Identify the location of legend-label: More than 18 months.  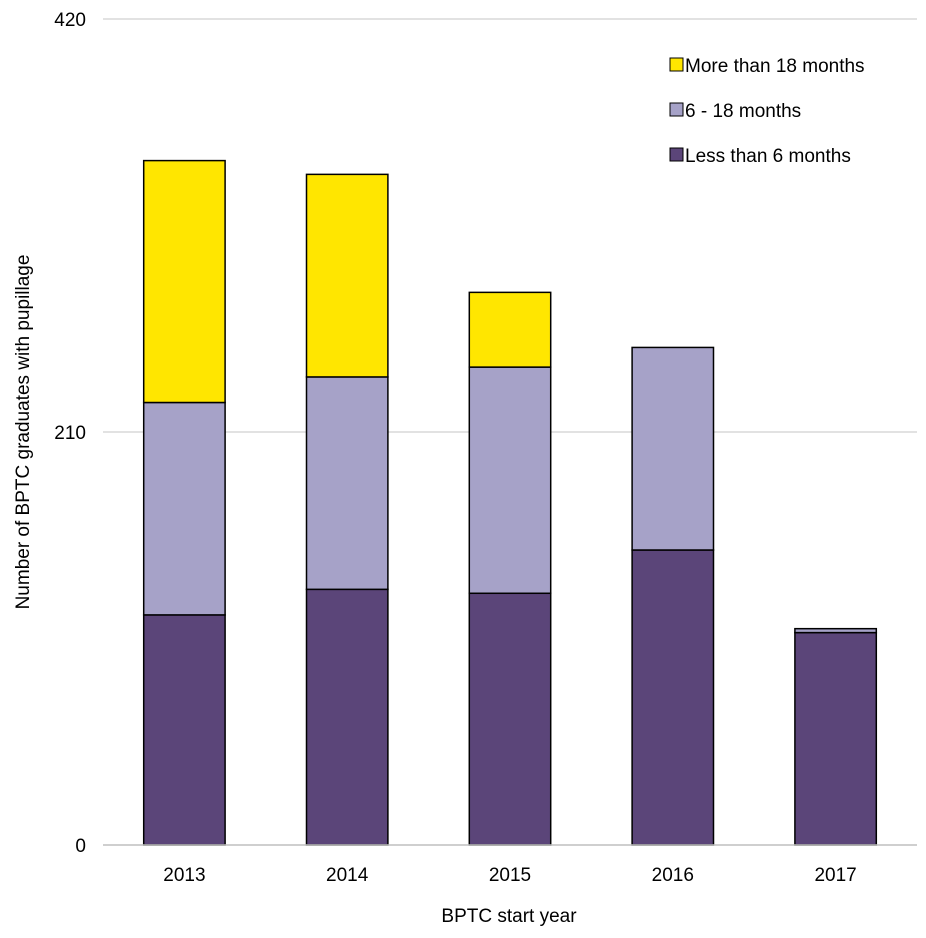
(775, 66).